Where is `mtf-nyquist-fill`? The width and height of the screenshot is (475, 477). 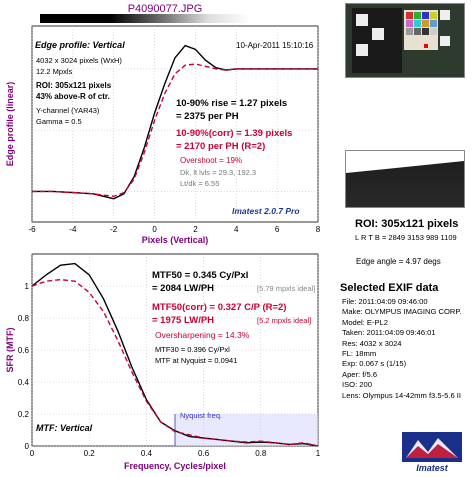
mtf-nyquist-fill is located at coordinates (246, 430).